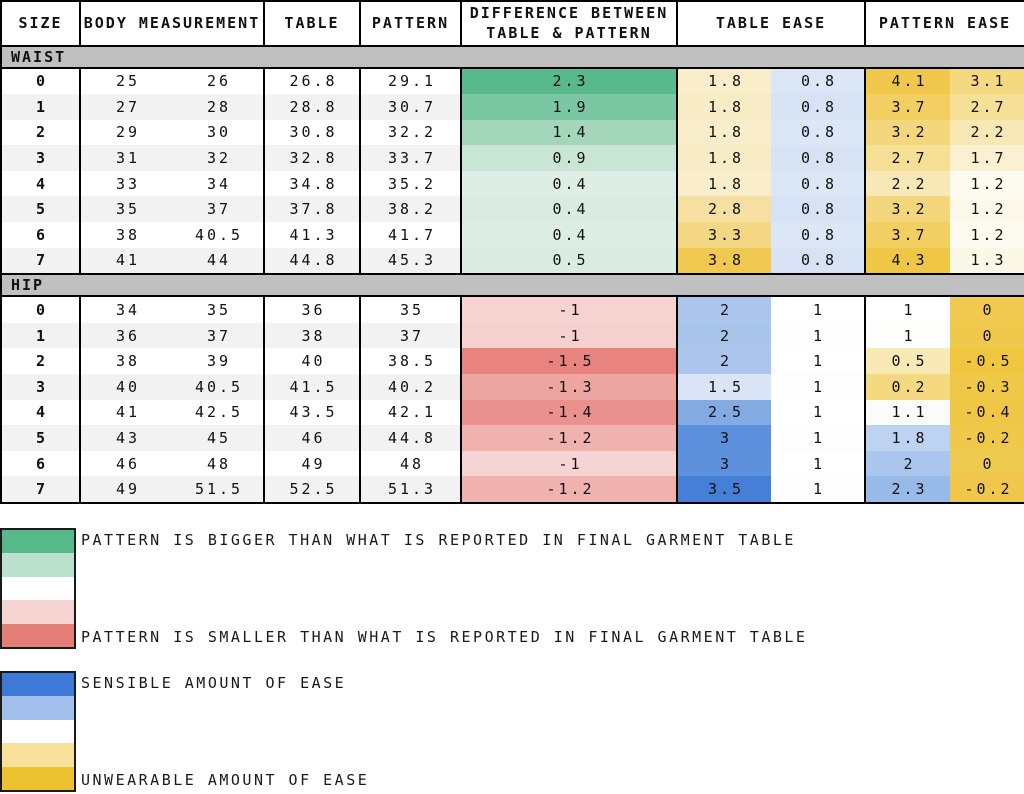  What do you see at coordinates (40, 261) in the screenshot?
I see `cell-size: 7` at bounding box center [40, 261].